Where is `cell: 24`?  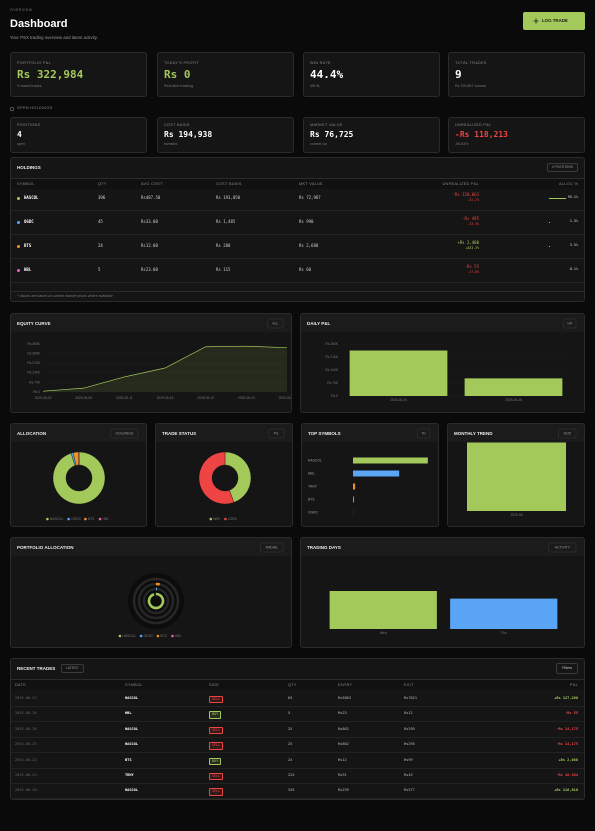
cell: 24 is located at coordinates (100, 245).